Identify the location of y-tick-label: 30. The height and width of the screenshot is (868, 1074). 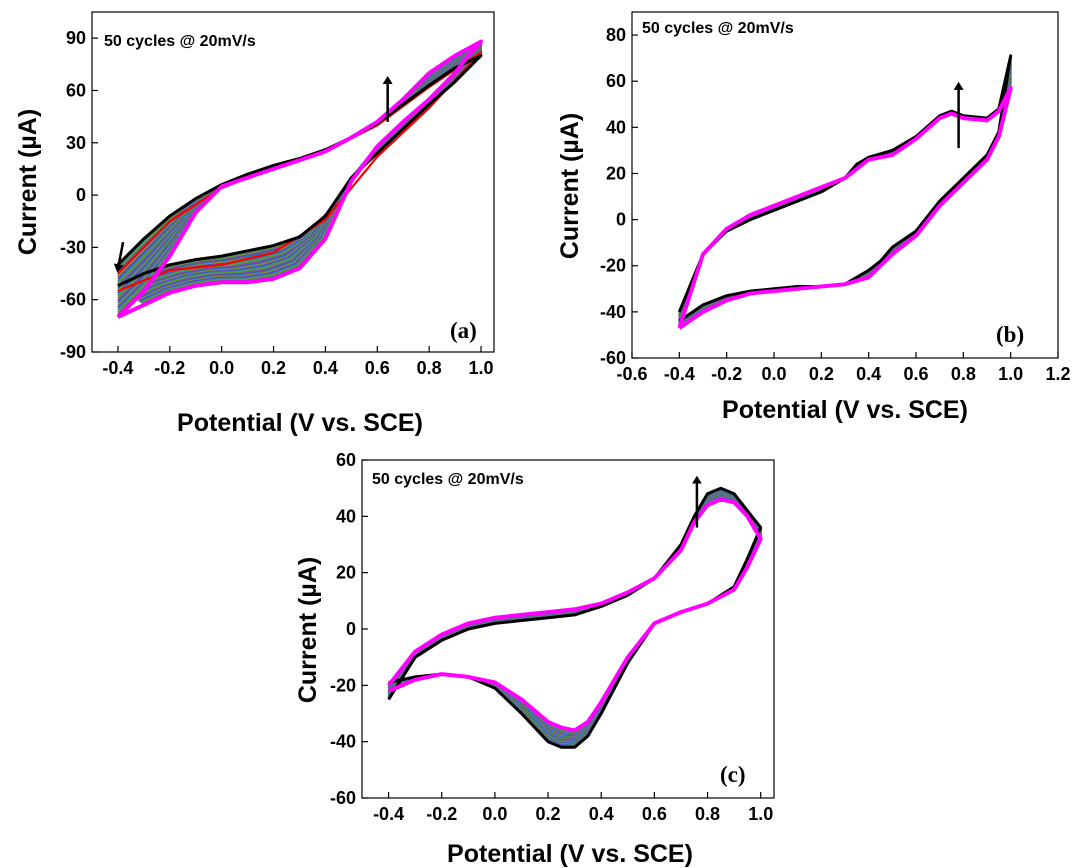
(76, 143).